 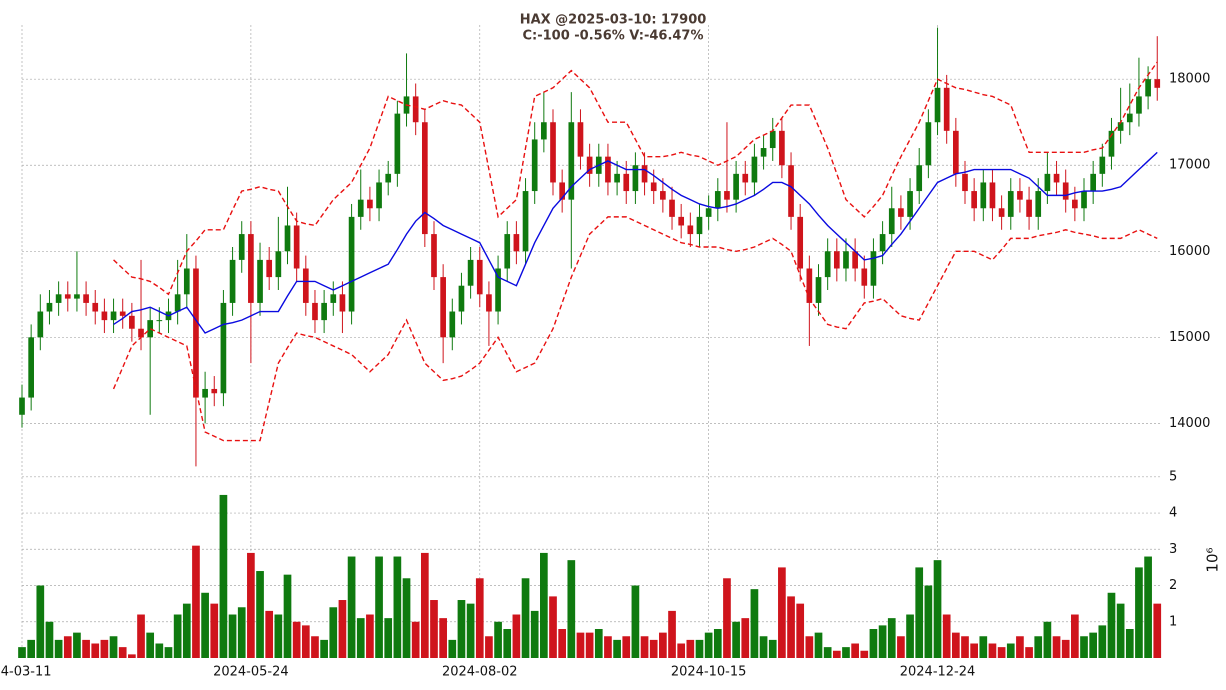 I want to click on y-tick-label: 18000, so click(x=1189, y=79).